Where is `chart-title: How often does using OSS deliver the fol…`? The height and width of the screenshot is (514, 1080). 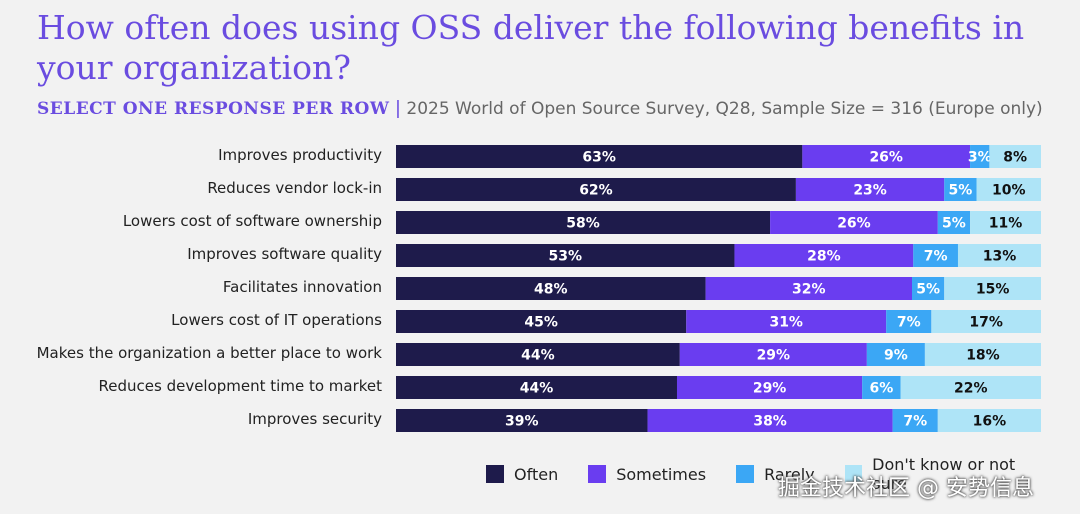
chart-title: How often does using OSS deliver the fol… is located at coordinates (531, 47).